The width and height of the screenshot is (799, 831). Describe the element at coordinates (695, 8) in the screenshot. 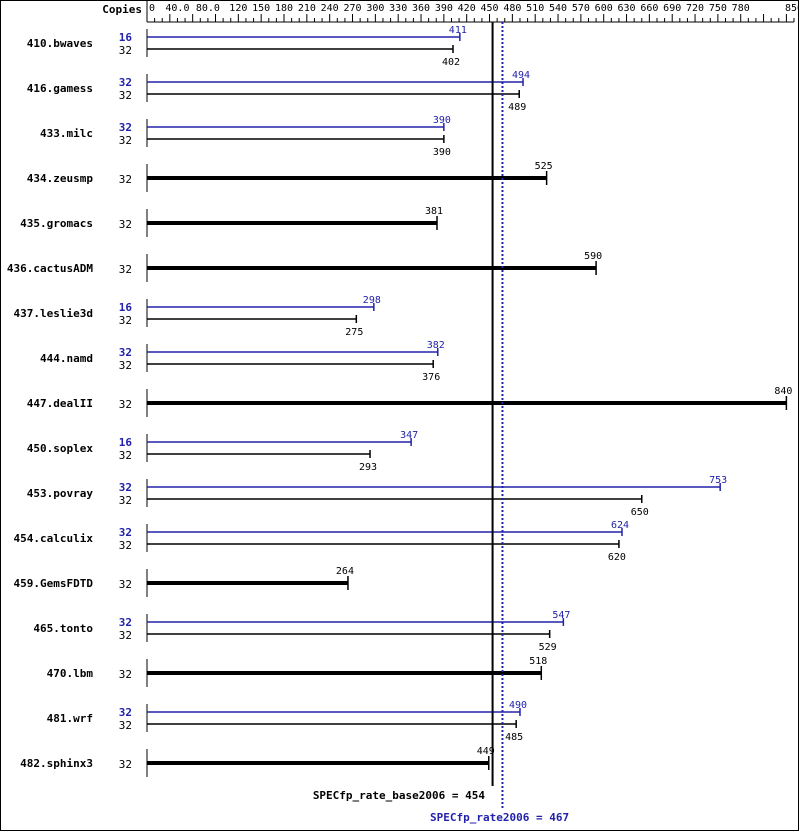

I see `x-tick-label: 720` at that location.